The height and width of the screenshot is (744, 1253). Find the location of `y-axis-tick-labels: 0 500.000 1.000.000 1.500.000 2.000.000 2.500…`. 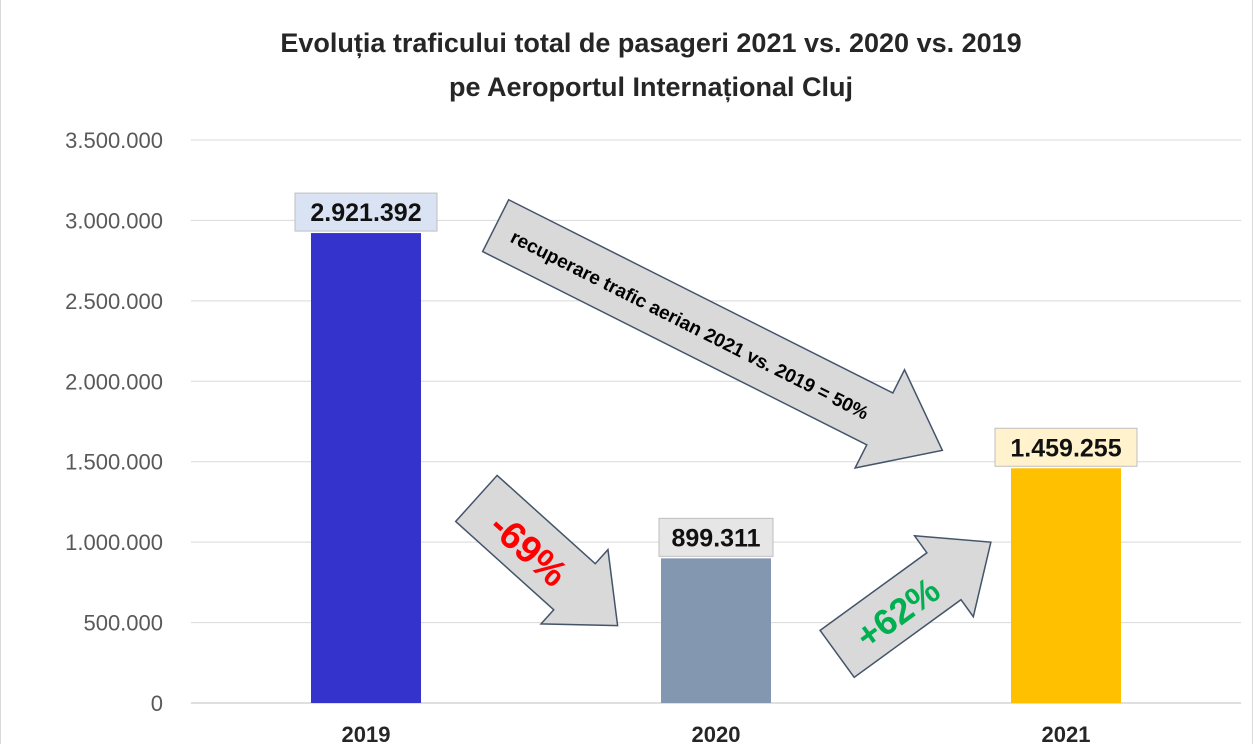

y-axis-tick-labels: 0 500.000 1.000.000 1.500.000 2.000.000 2.500… is located at coordinates (114, 422).